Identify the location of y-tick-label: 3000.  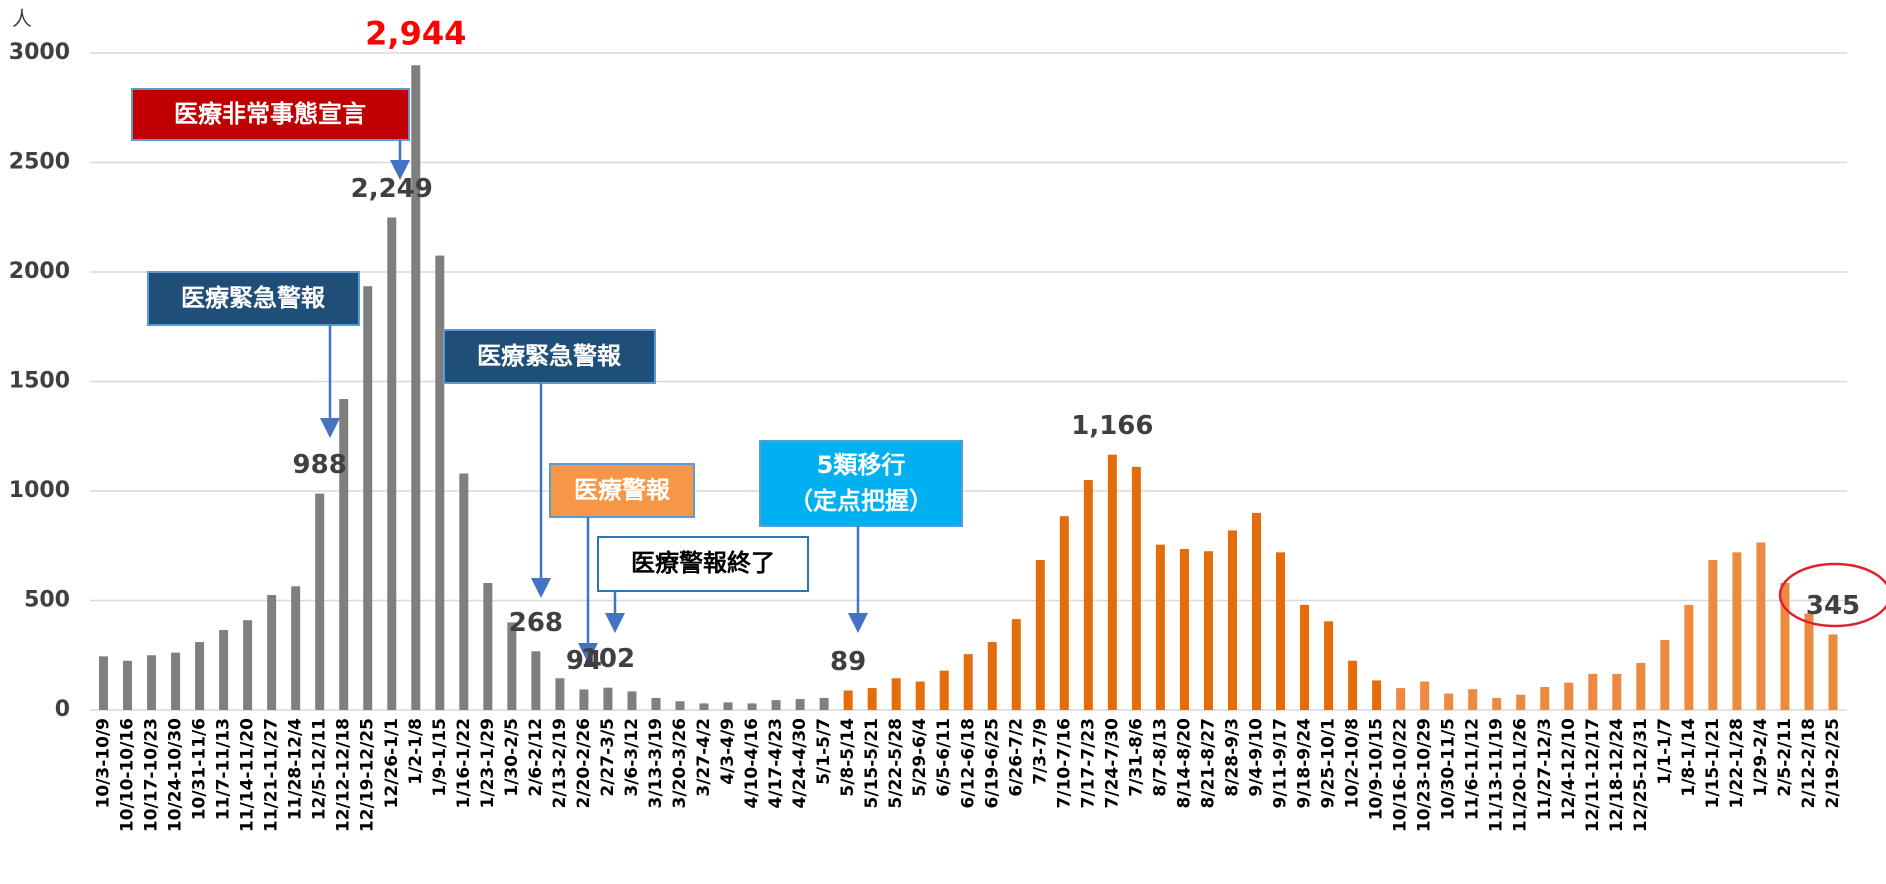
(39, 52).